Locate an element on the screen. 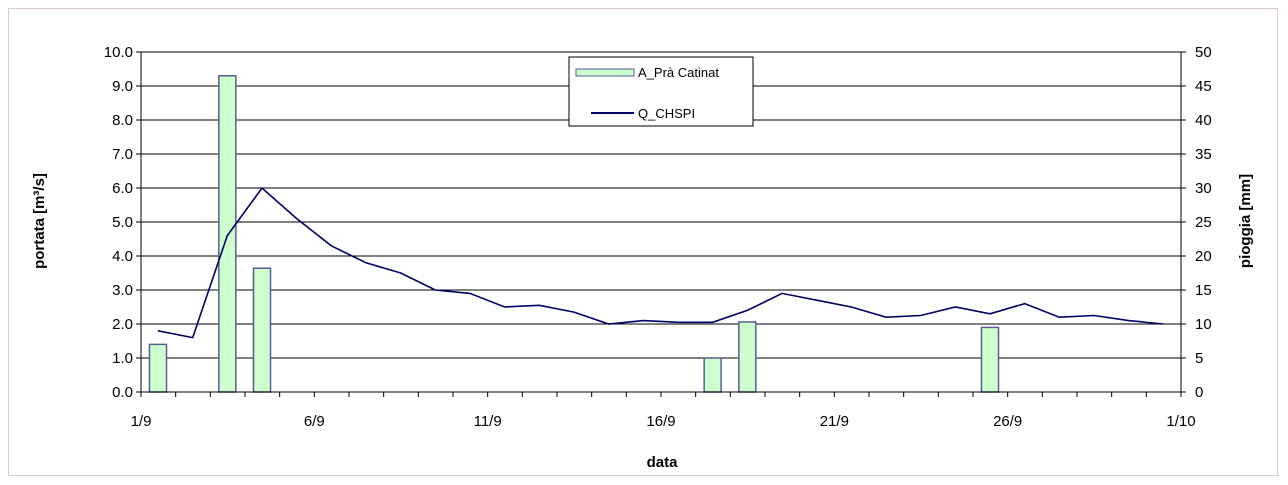  legend: A_Prà Catinat Q_CHSPI is located at coordinates (661, 91).